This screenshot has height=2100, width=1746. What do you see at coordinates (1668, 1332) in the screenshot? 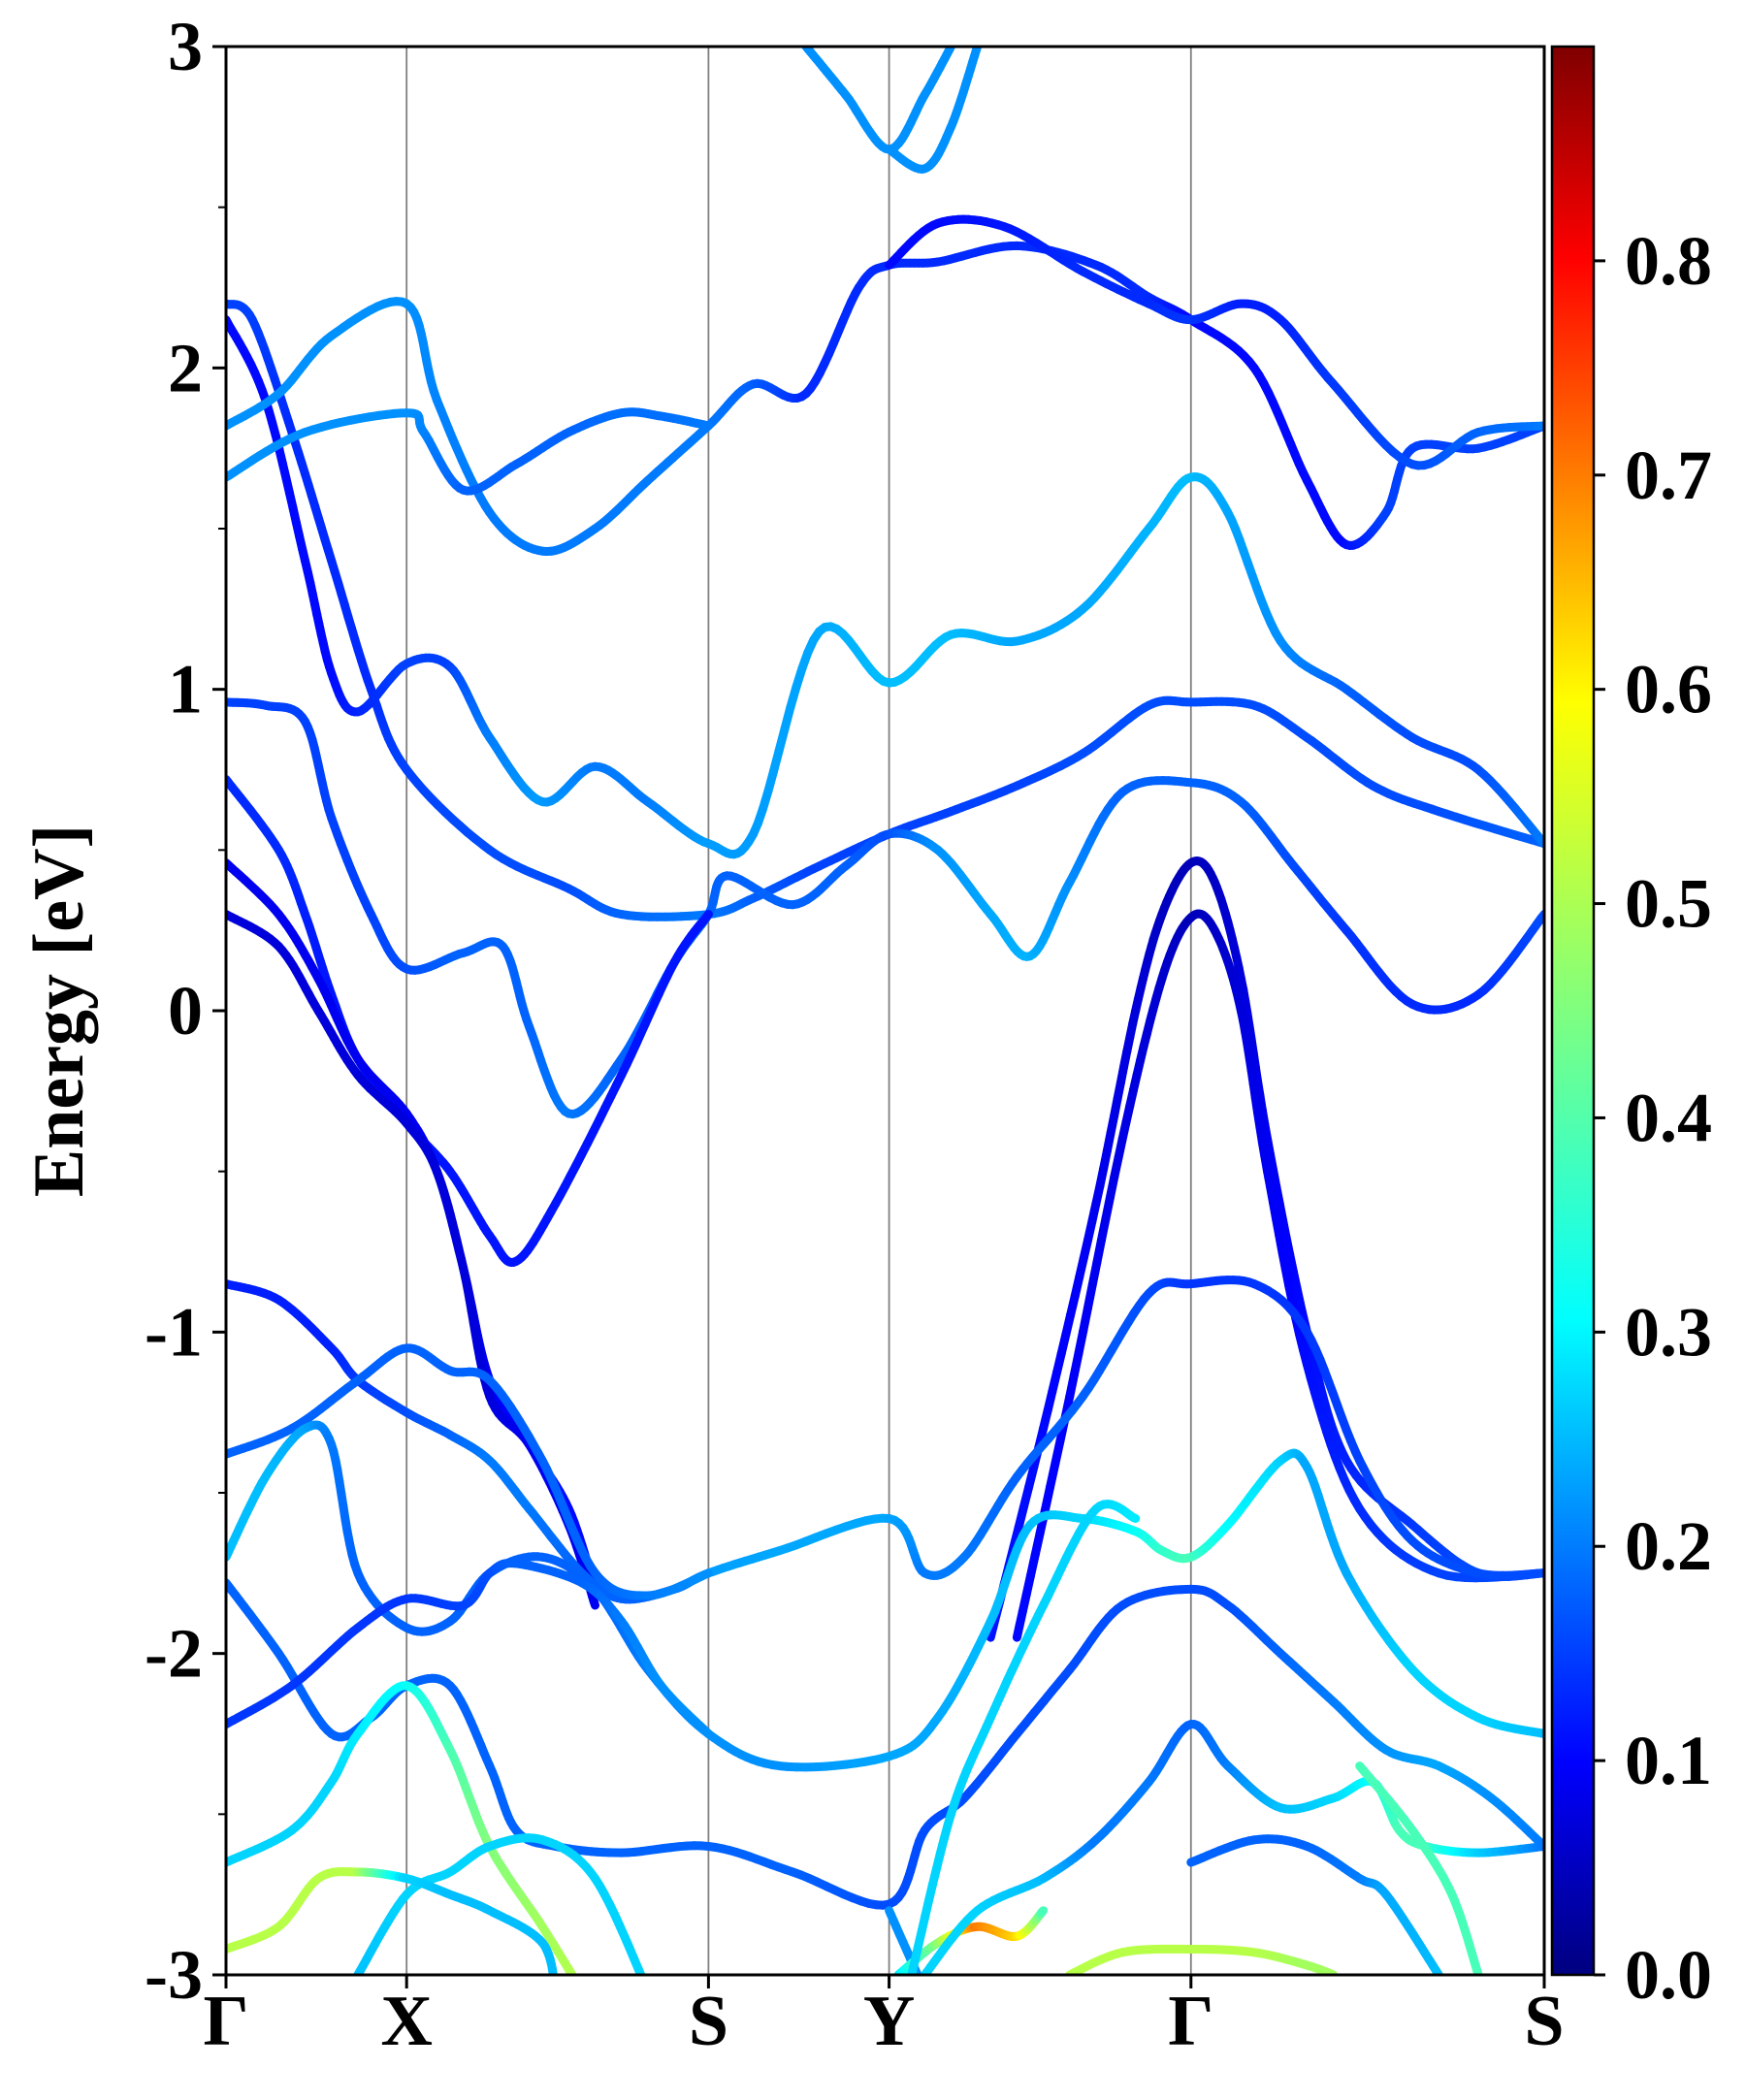
I see `colorbar-tick-label: 0.3` at bounding box center [1668, 1332].